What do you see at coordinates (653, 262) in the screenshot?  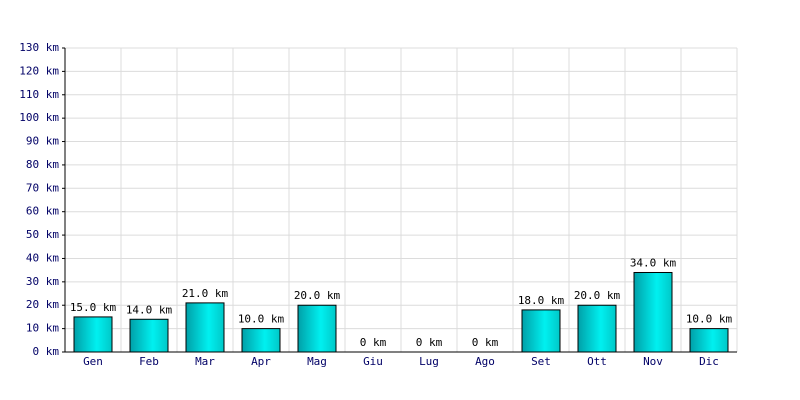 I see `value-label: 34.0 km` at bounding box center [653, 262].